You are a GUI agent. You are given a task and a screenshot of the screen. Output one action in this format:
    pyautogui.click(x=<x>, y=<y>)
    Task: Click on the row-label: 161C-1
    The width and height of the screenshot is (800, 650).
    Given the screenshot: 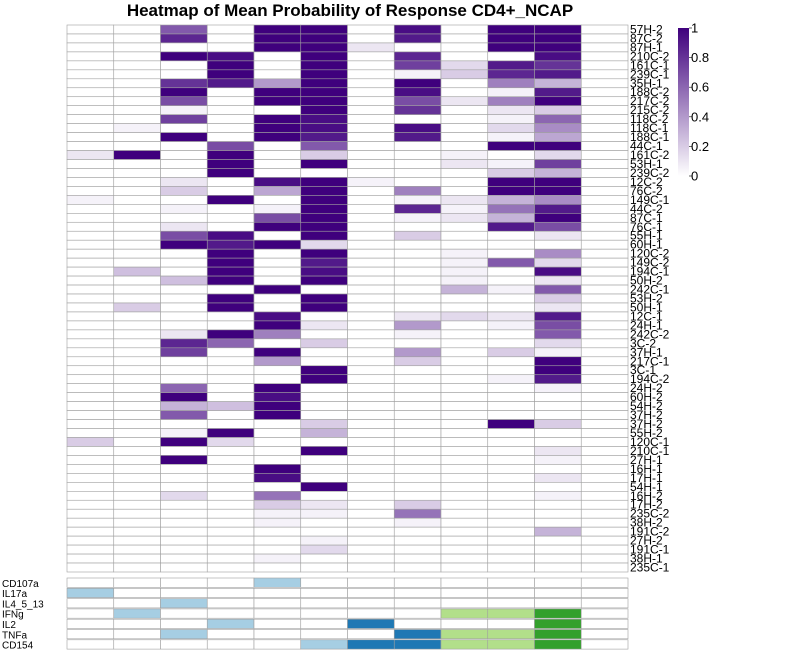 What is the action you would take?
    pyautogui.click(x=650, y=65)
    